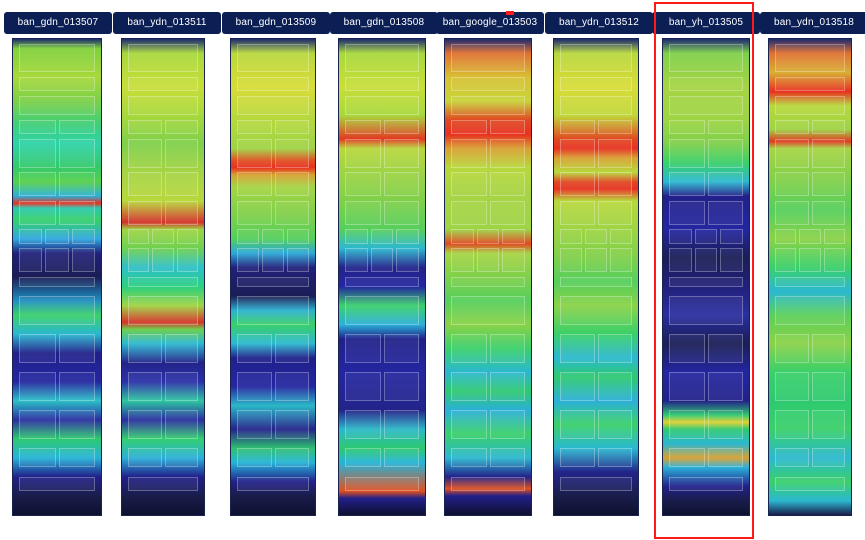 This screenshot has width=865, height=540. I want to click on heatmap-column: ban_ydn_013518, so click(812, 270).